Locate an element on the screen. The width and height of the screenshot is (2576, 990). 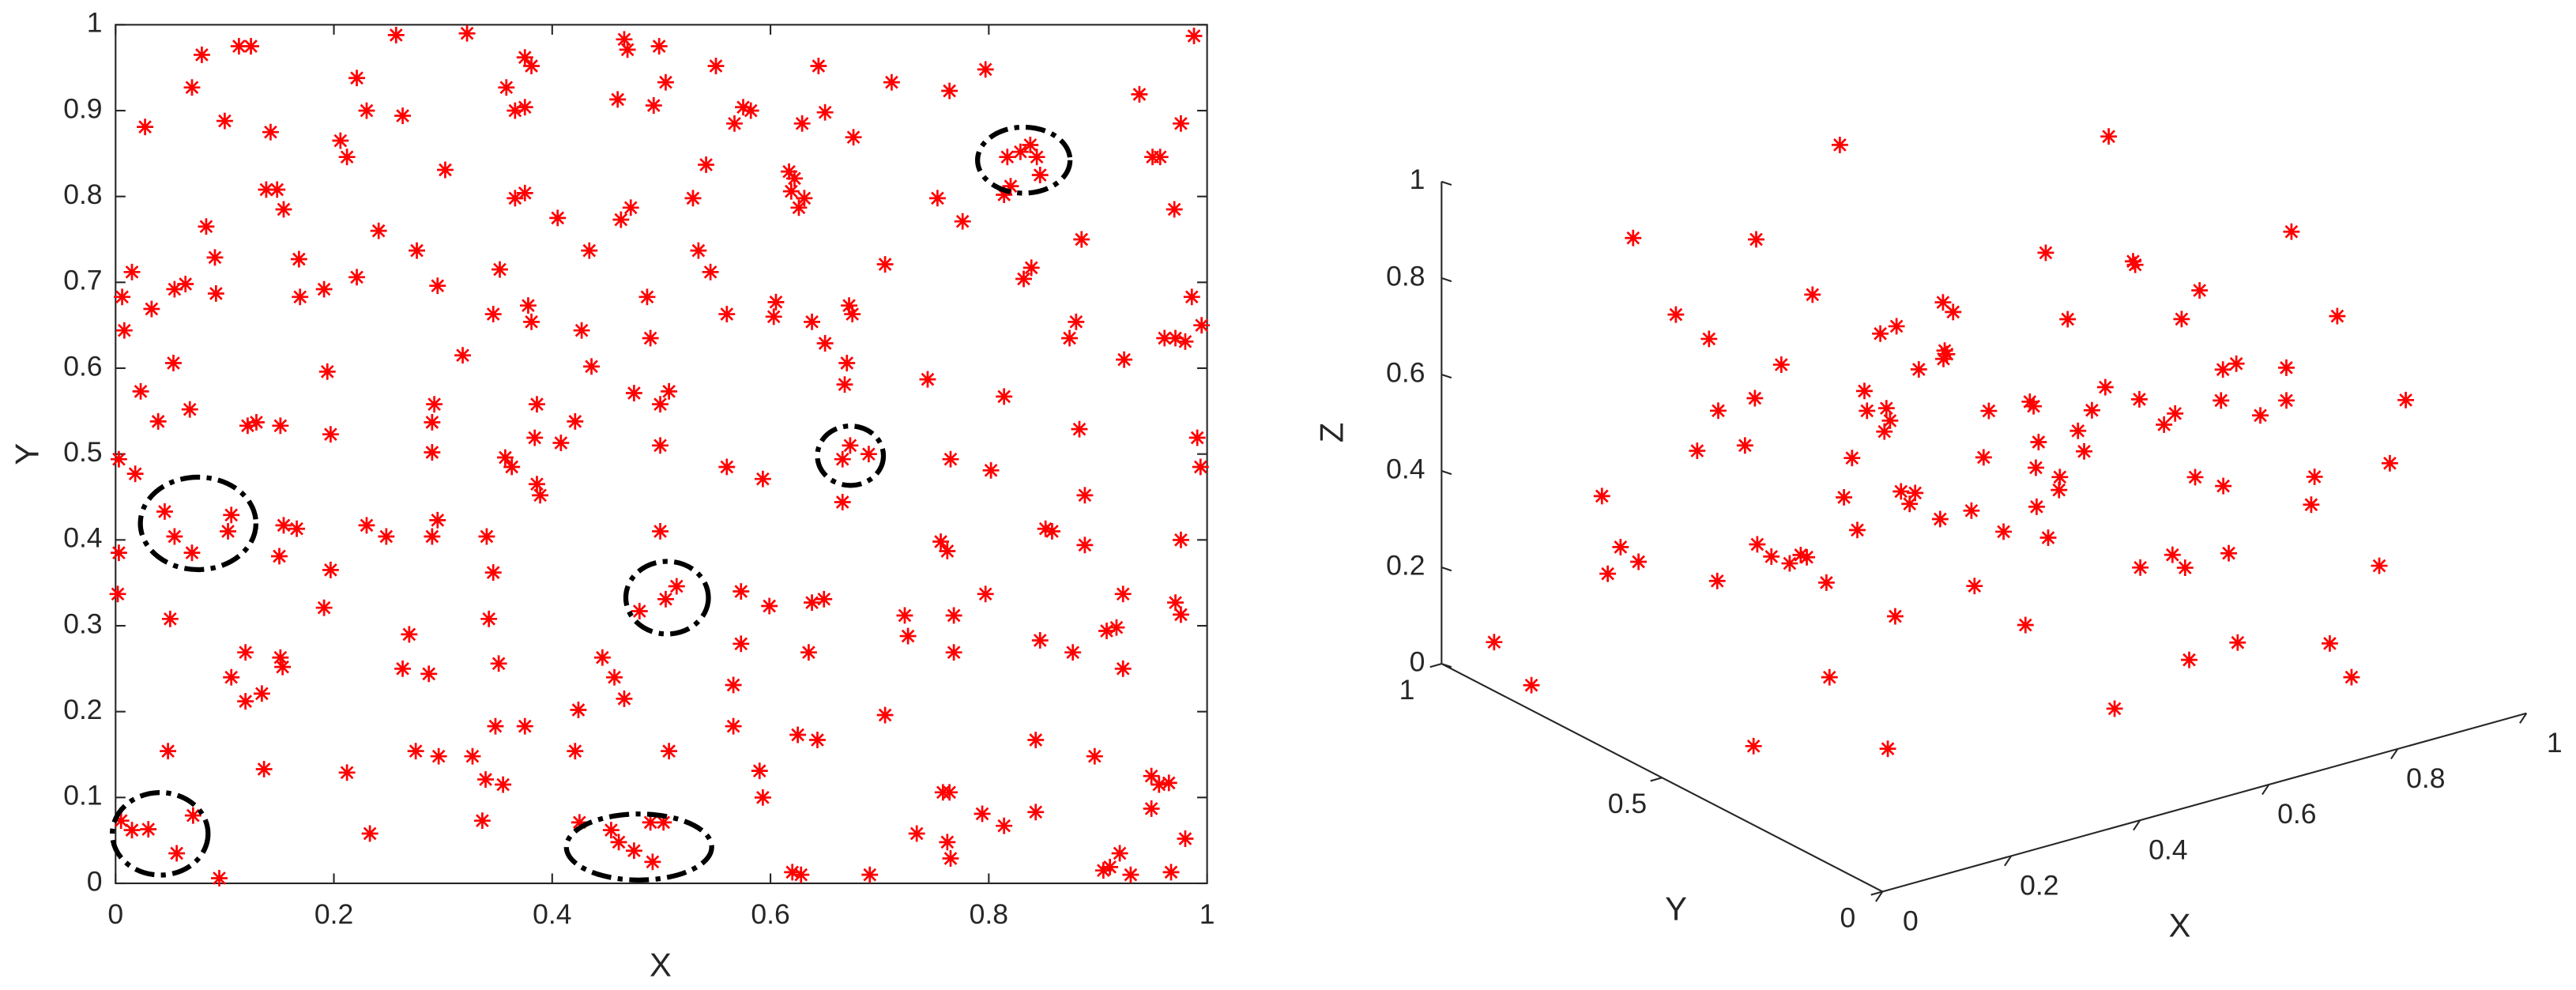
z-axis-label: Z is located at coordinates (1331, 433).